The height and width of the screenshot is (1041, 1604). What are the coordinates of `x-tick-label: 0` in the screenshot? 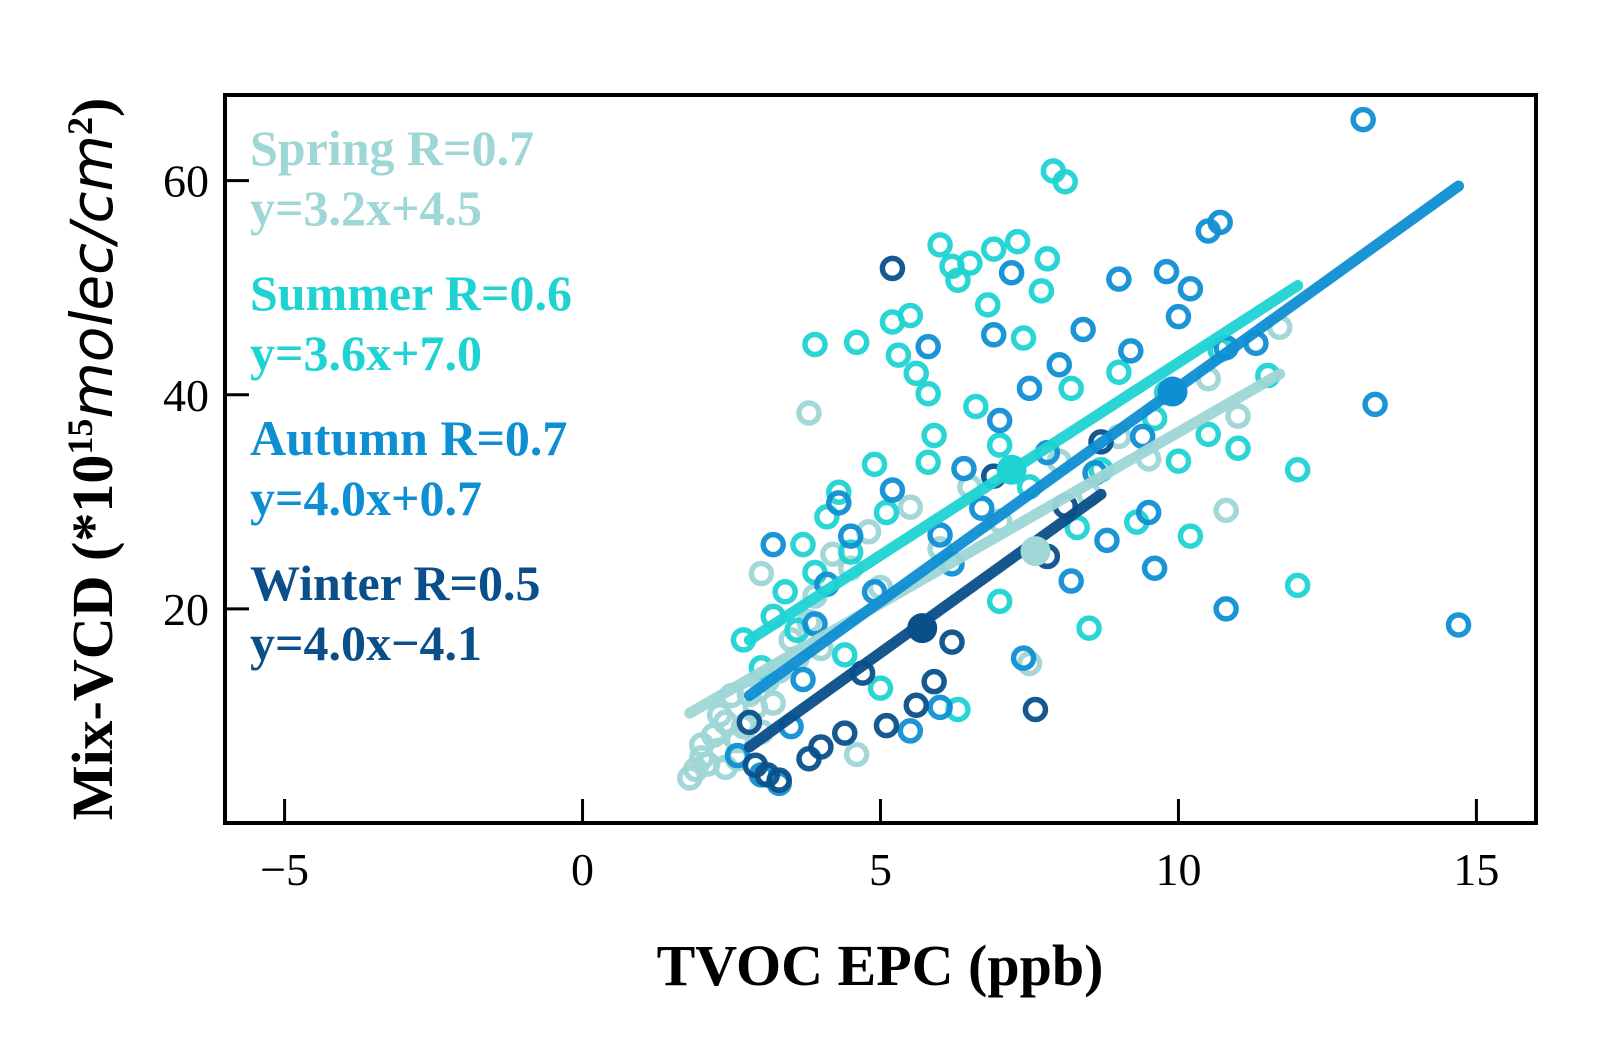 It's located at (582, 869).